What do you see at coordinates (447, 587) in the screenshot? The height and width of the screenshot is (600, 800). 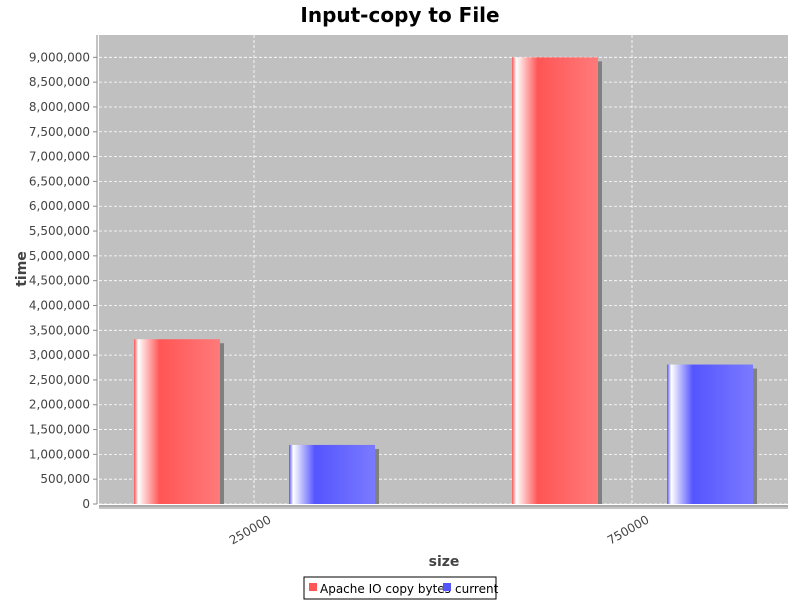 I see `legend-swatch-current` at bounding box center [447, 587].